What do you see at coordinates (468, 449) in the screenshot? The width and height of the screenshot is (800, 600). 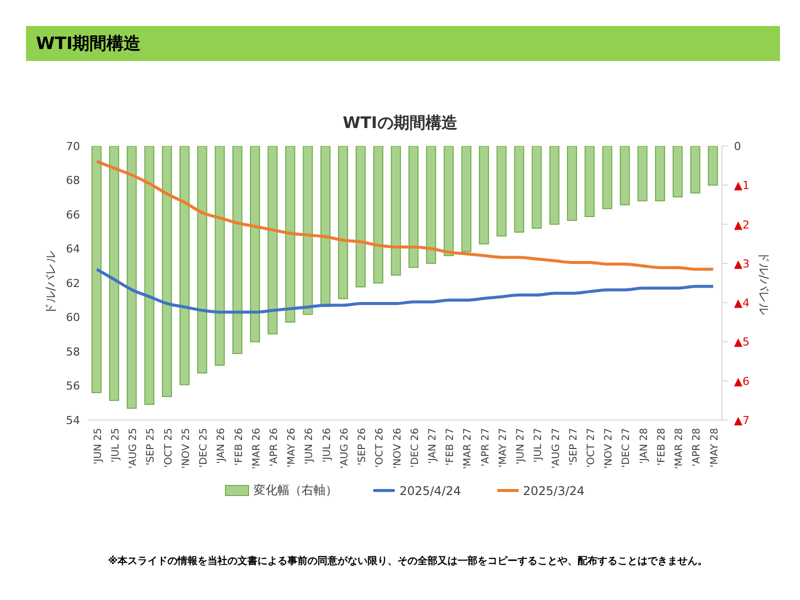 I see `x-tick-label: 'MAR 27` at bounding box center [468, 449].